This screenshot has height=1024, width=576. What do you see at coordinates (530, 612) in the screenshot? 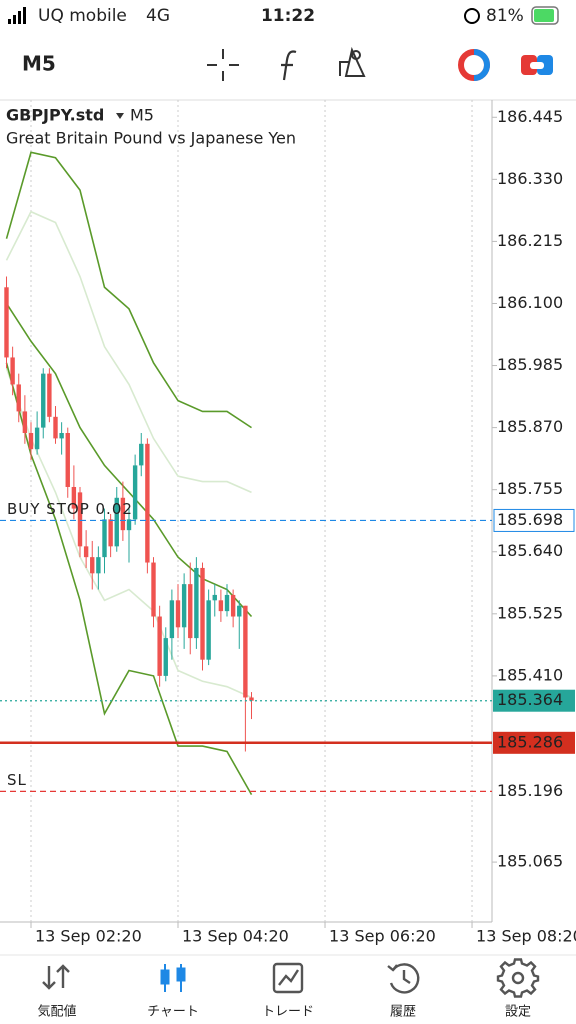
I see `y-tick-label: 185.525` at bounding box center [530, 612].